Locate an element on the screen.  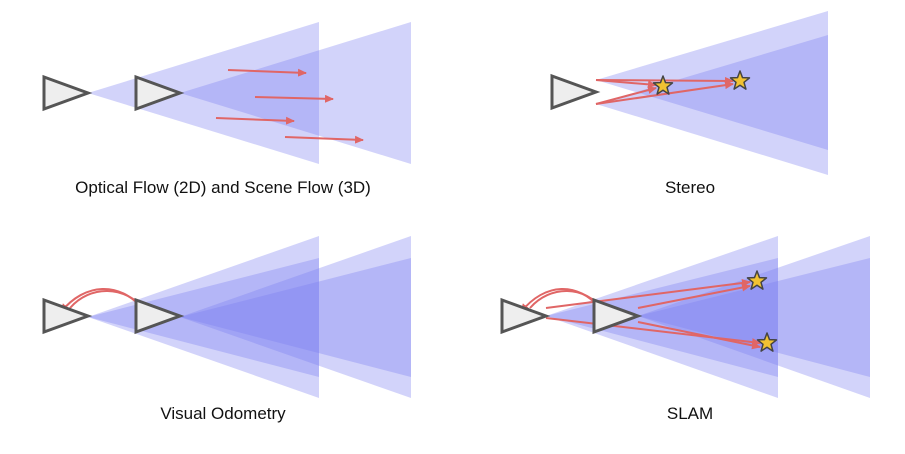
frustum-right is located at coordinates (712, 105).